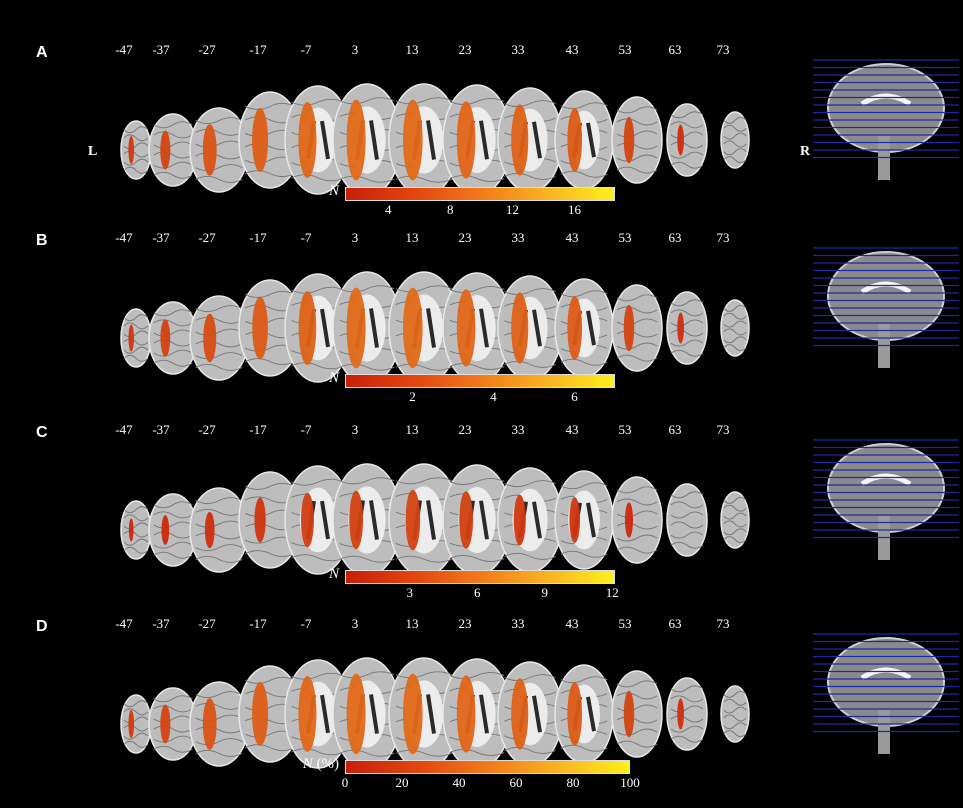 The image size is (963, 808). Describe the element at coordinates (93, 151) in the screenshot. I see `left-hemisphere-label: L` at that location.